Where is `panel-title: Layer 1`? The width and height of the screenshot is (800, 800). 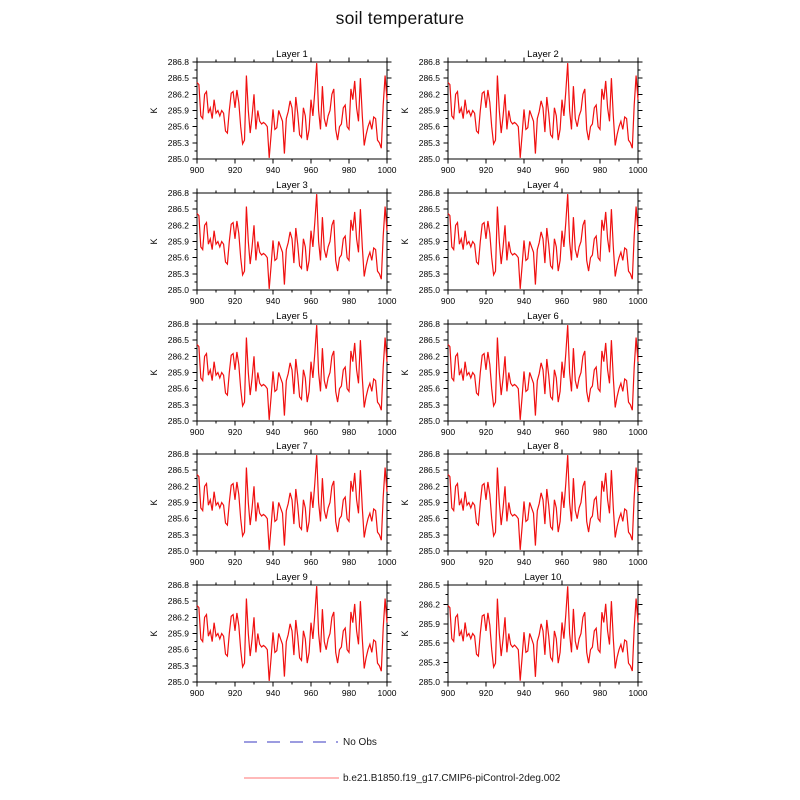
panel-title: Layer 1 is located at coordinates (292, 54).